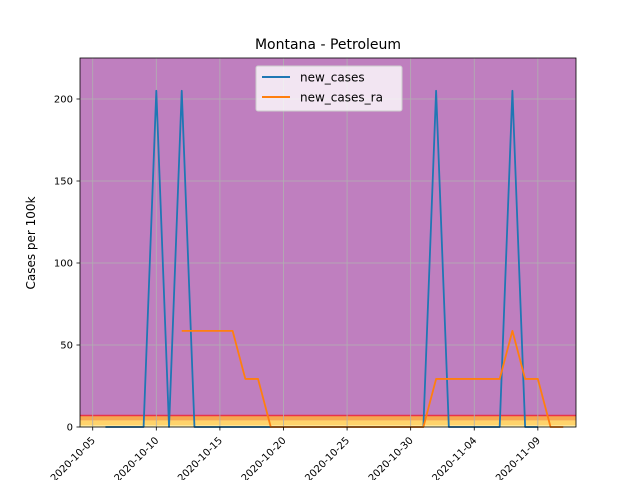  I want to click on x-tick-label: 2020-10-20, so click(264, 457).